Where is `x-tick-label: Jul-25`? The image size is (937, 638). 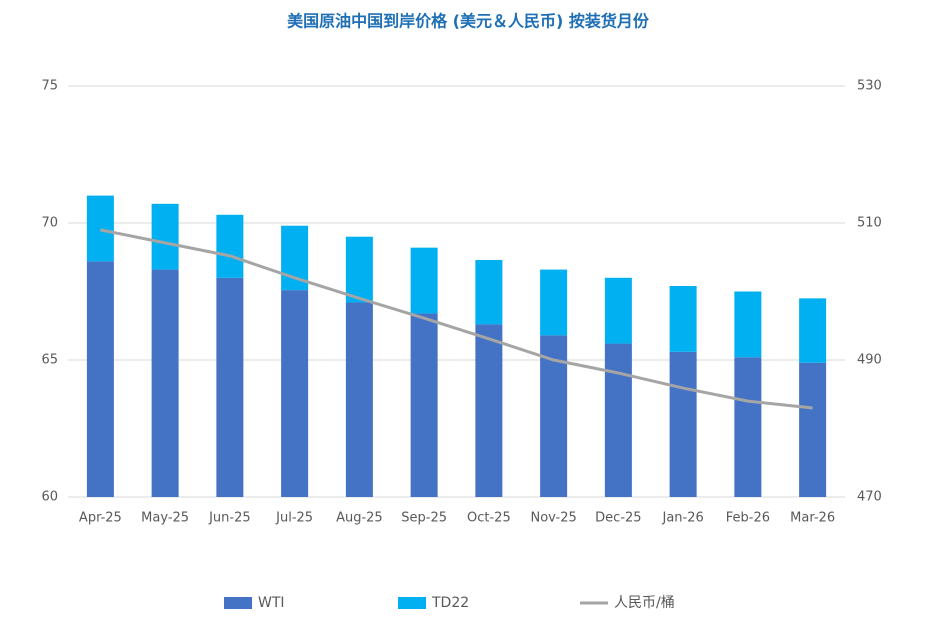 x-tick-label: Jul-25 is located at coordinates (294, 518).